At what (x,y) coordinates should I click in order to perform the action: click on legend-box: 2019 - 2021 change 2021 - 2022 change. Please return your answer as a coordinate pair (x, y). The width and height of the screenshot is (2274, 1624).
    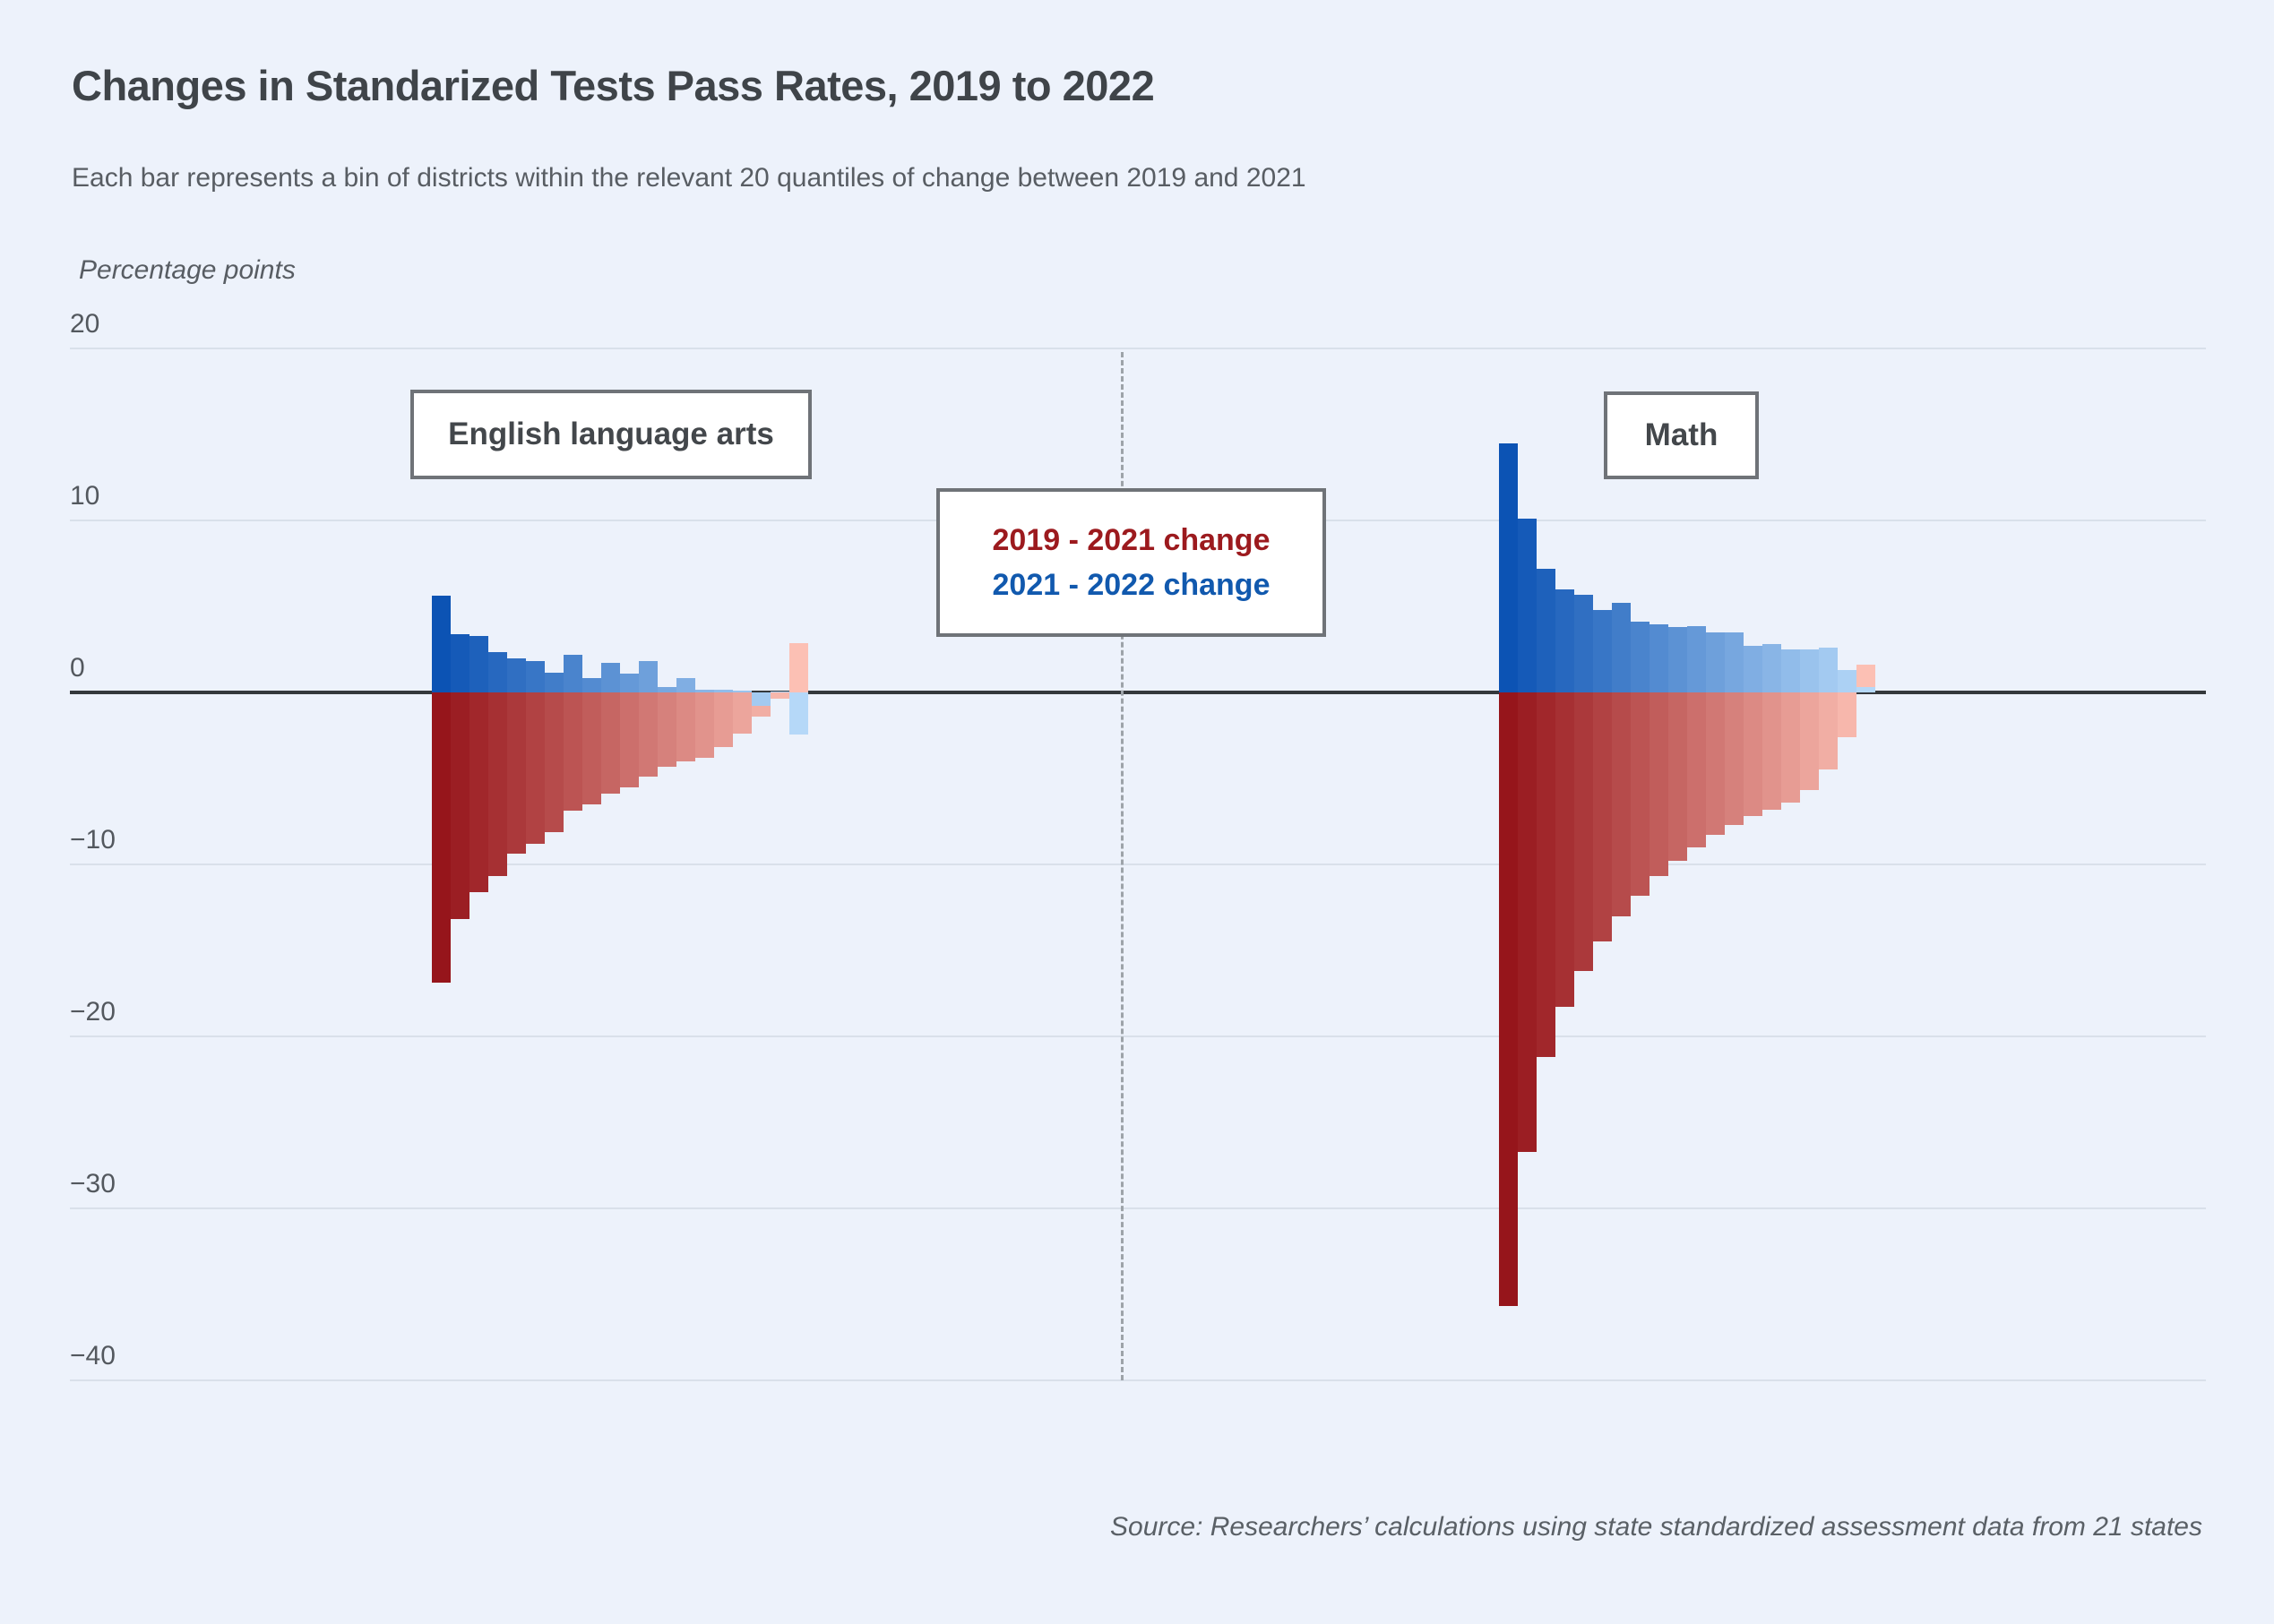
    Looking at the image, I should click on (1131, 562).